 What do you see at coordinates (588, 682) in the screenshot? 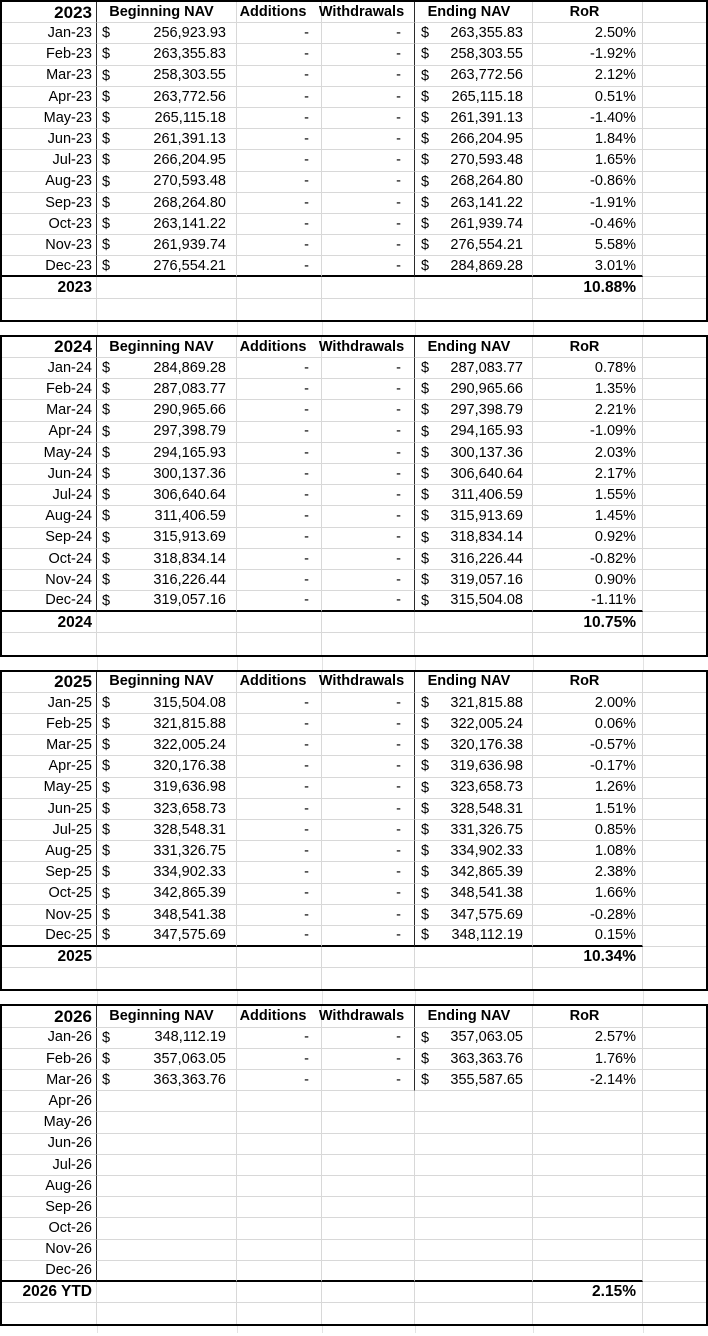
I see `ror-header: RoR` at bounding box center [588, 682].